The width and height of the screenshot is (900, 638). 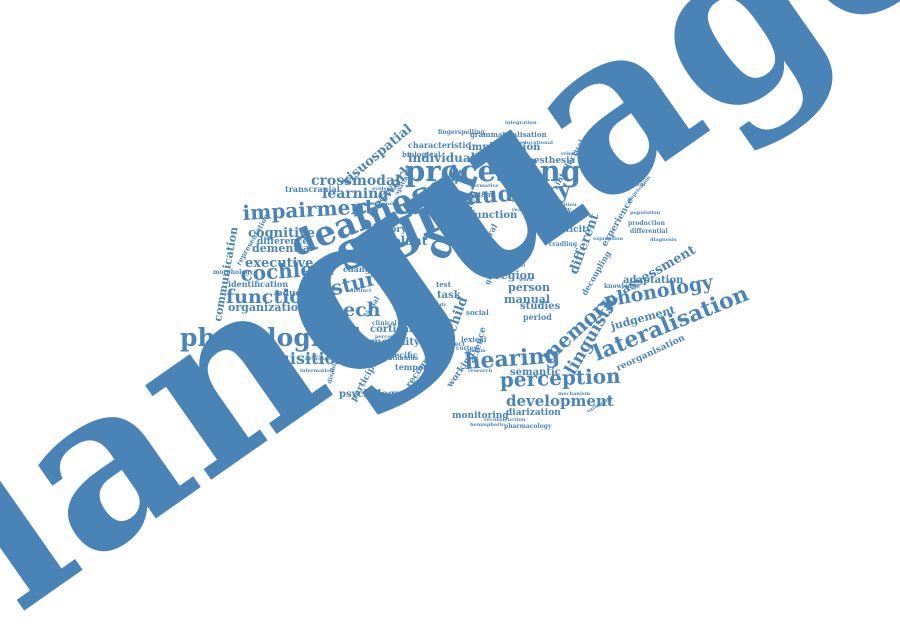 What do you see at coordinates (439, 305) in the screenshot?
I see `word-study: study` at bounding box center [439, 305].